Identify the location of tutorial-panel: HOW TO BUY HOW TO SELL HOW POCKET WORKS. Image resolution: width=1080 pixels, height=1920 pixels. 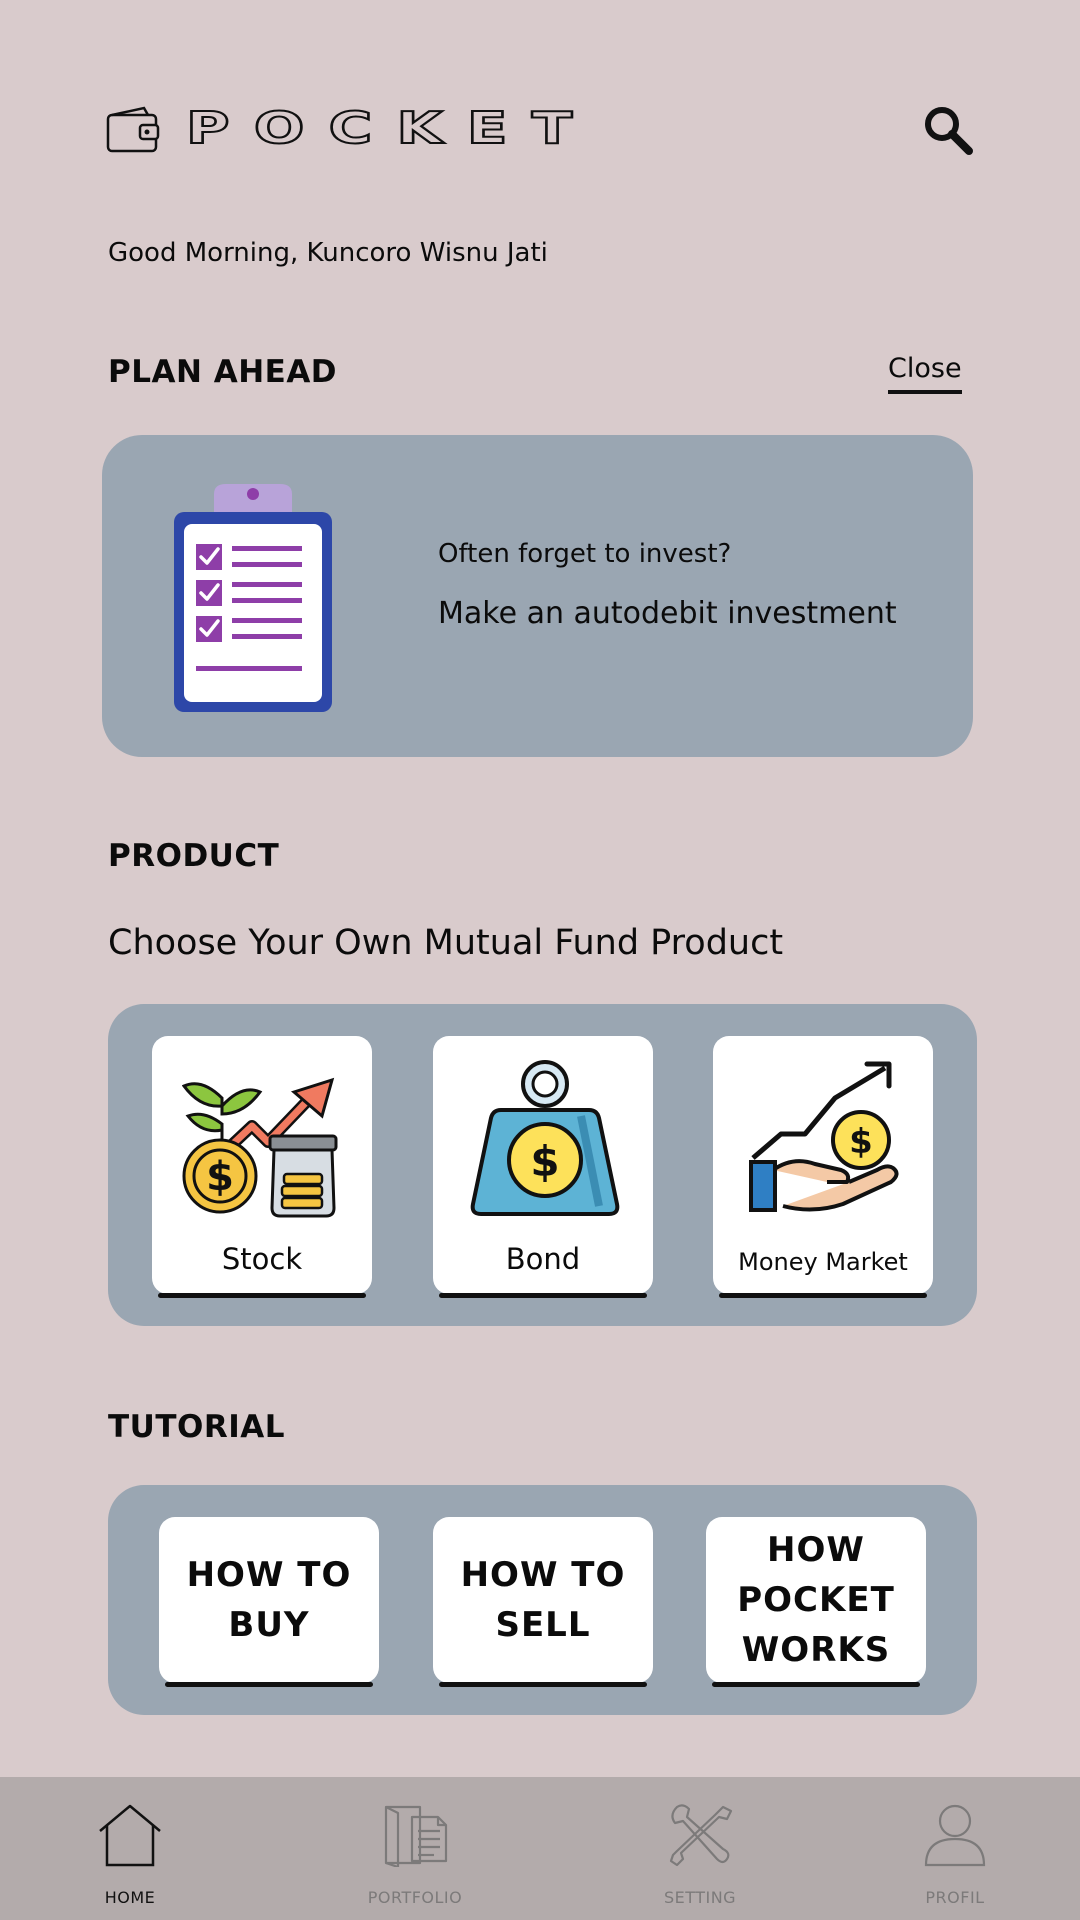
(542, 1600).